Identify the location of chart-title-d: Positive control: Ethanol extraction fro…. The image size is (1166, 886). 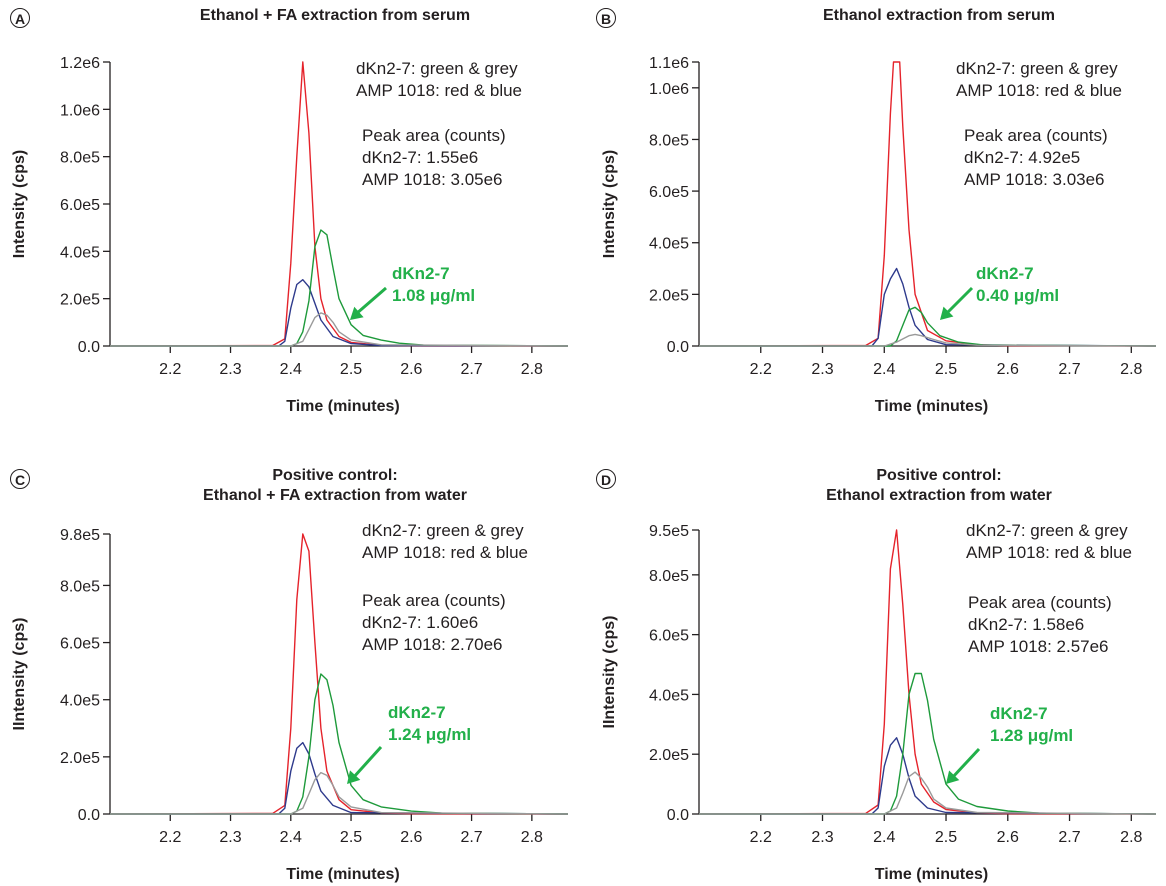
(939, 486).